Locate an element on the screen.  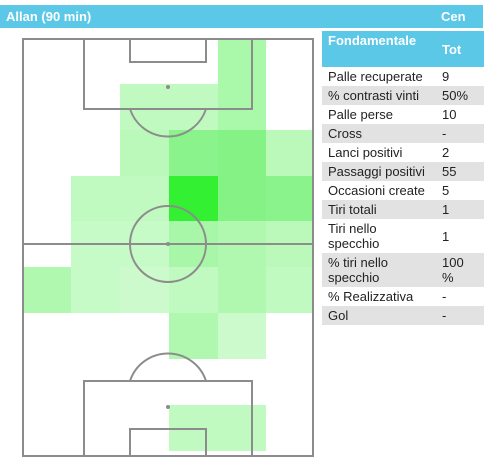
table-row: Cross - is located at coordinates (403, 133).